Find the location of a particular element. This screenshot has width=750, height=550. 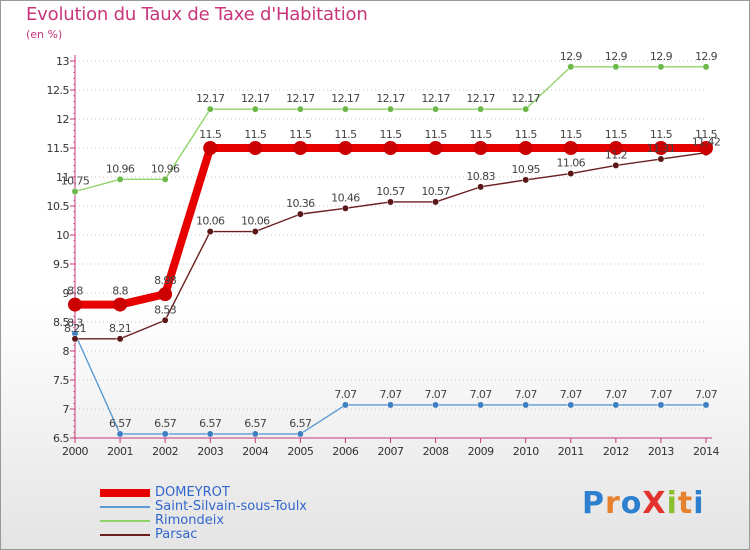

y-tick-label: 7 is located at coordinates (66, 409).